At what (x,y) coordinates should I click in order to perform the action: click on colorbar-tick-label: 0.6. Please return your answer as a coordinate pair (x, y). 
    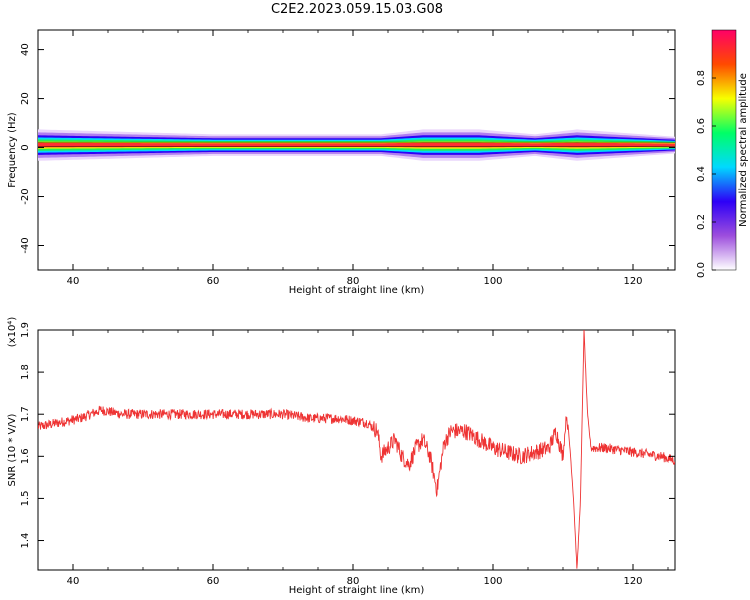
    Looking at the image, I should click on (701, 126).